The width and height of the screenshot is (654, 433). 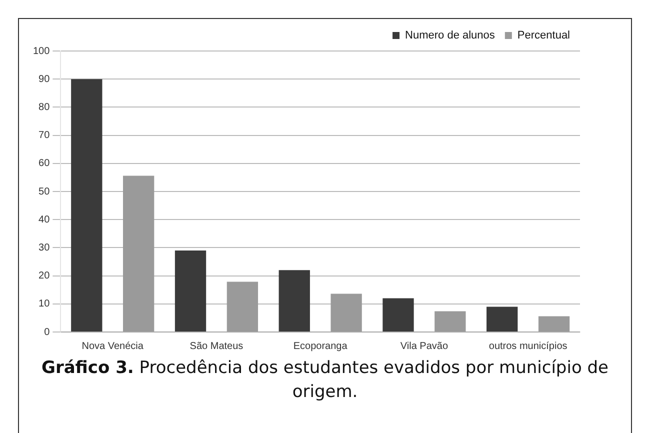 I want to click on x-tick-label: Vila Pavão, so click(x=424, y=346).